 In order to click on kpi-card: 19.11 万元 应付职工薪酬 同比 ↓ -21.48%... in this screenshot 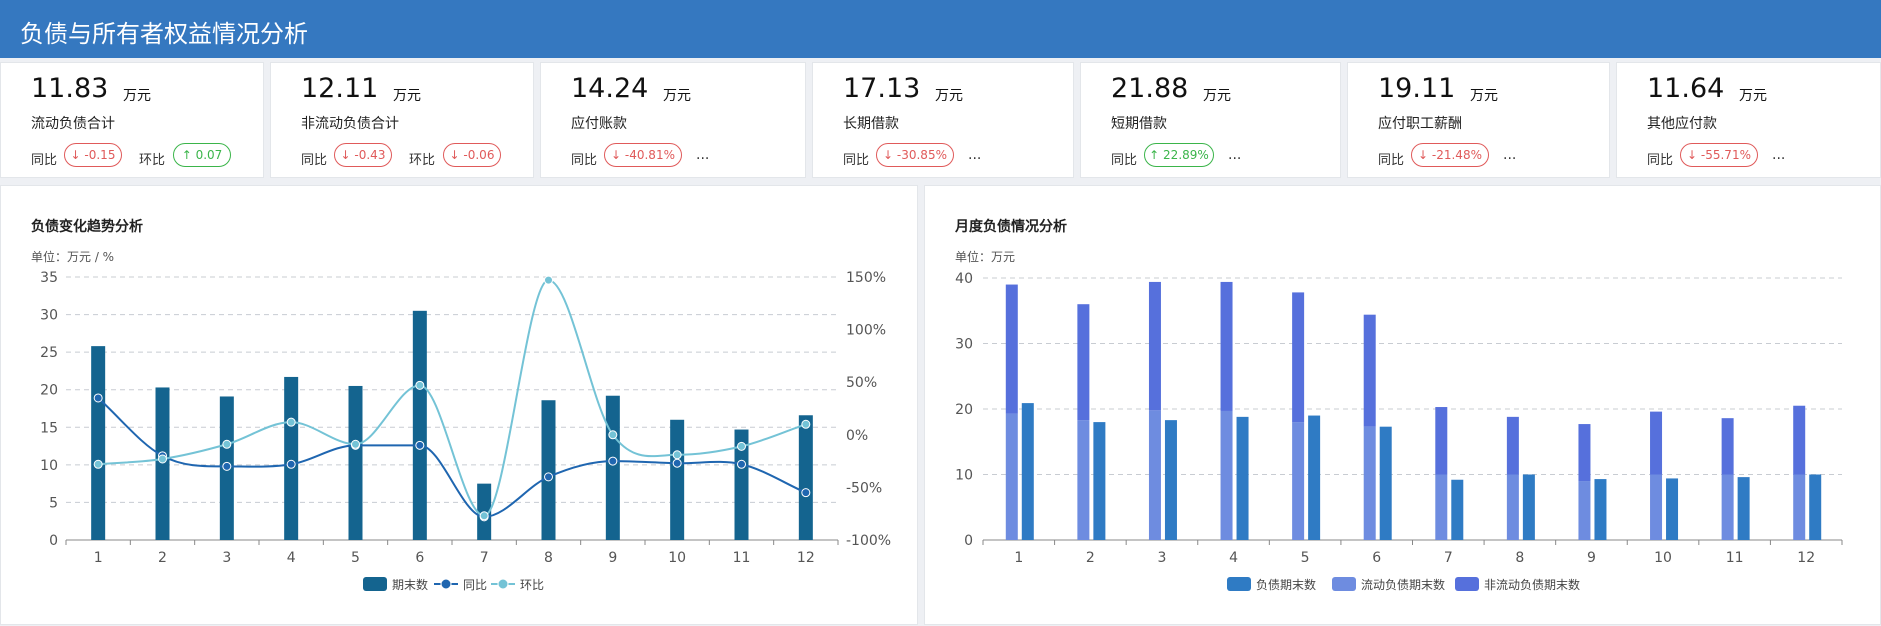, I will do `click(1478, 120)`.